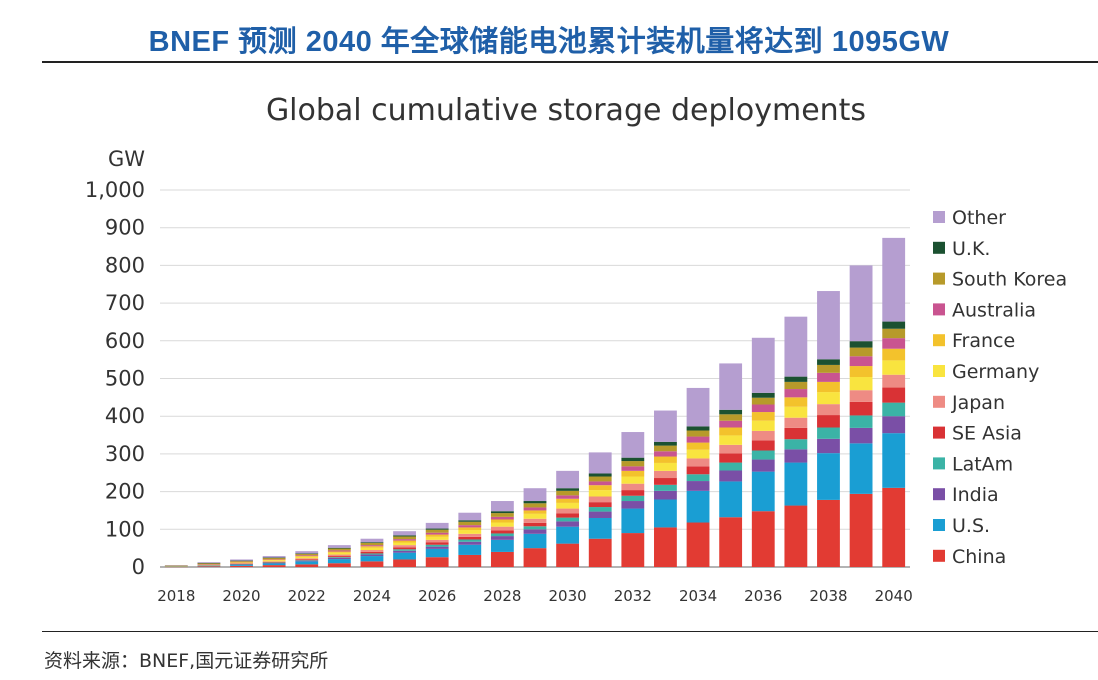 This screenshot has width=1098, height=680. I want to click on bar-stack-2024, so click(372, 552).